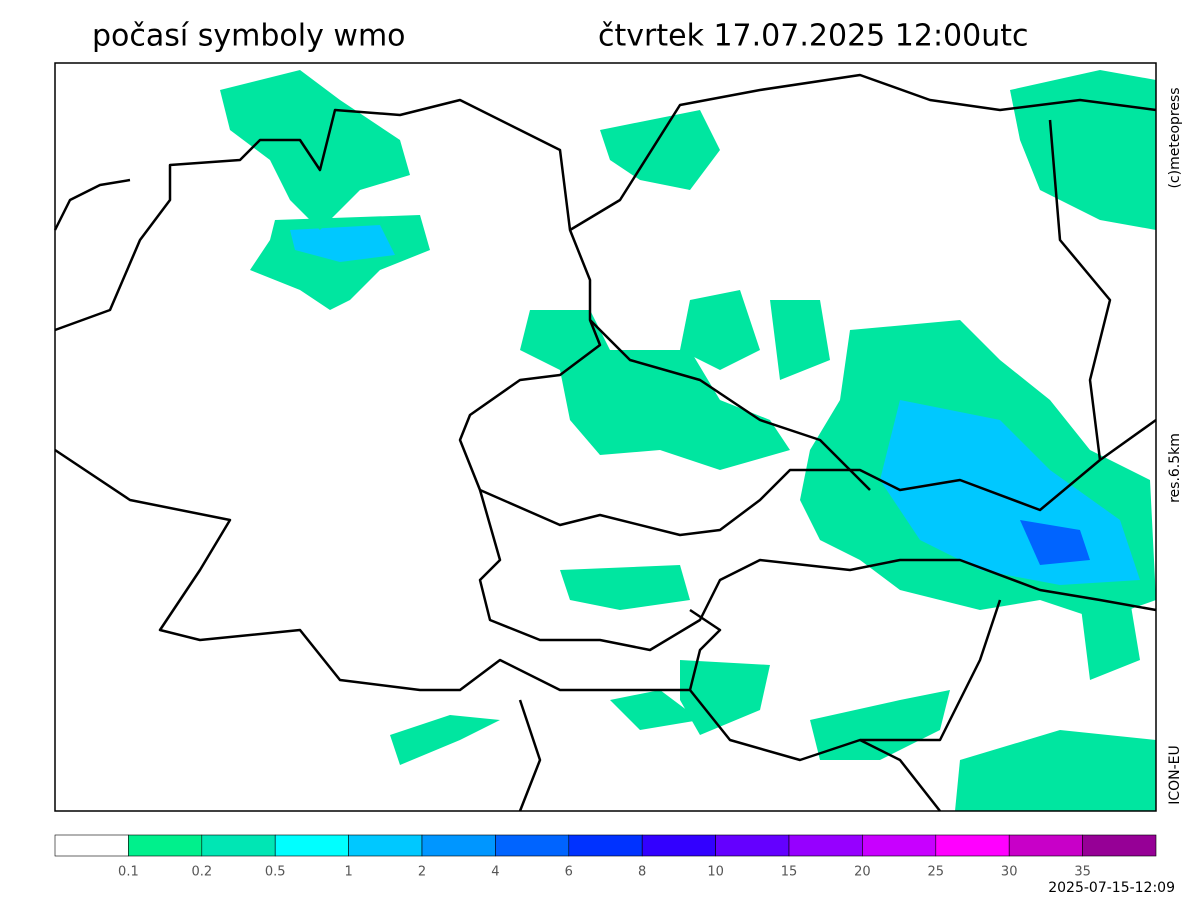 This screenshot has height=904, width=1200. What do you see at coordinates (1175, 468) in the screenshot?
I see `resolution-label: res.6.5km` at bounding box center [1175, 468].